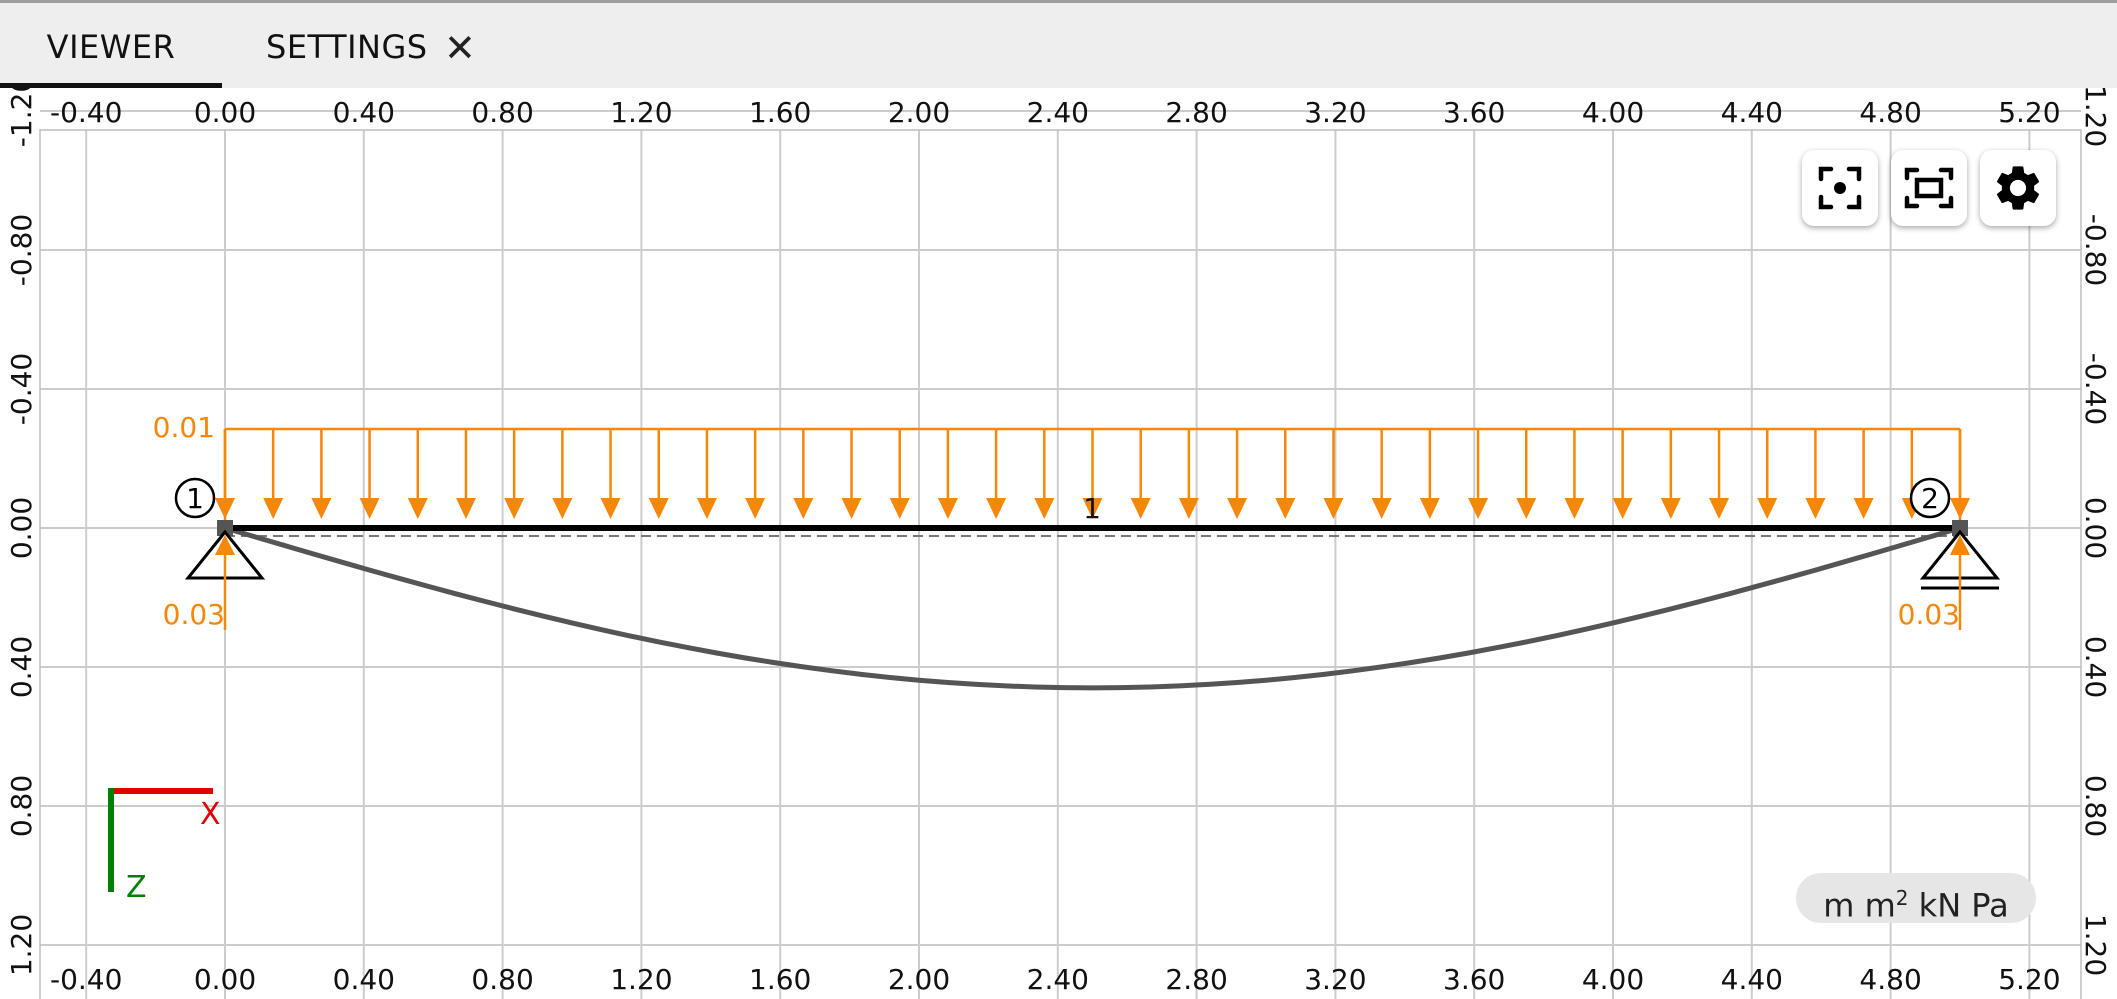 The image size is (2117, 999). Describe the element at coordinates (1058, 112) in the screenshot. I see `x-tick-label-top: 2.40` at that location.